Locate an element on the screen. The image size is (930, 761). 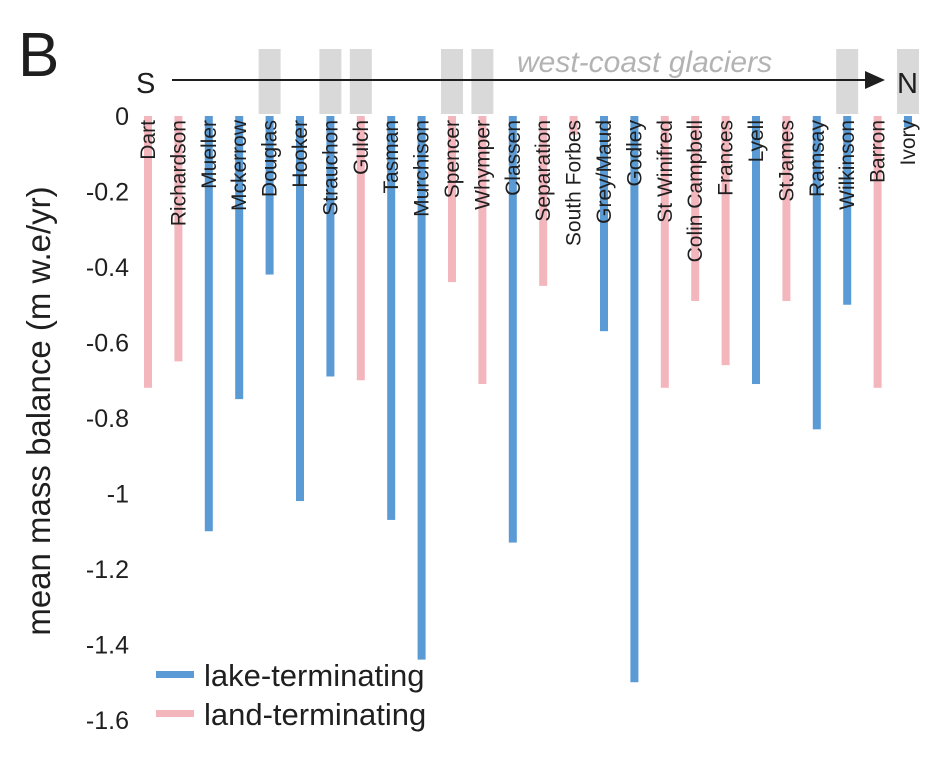
category-label-dart: Dart is located at coordinates (148, 140).